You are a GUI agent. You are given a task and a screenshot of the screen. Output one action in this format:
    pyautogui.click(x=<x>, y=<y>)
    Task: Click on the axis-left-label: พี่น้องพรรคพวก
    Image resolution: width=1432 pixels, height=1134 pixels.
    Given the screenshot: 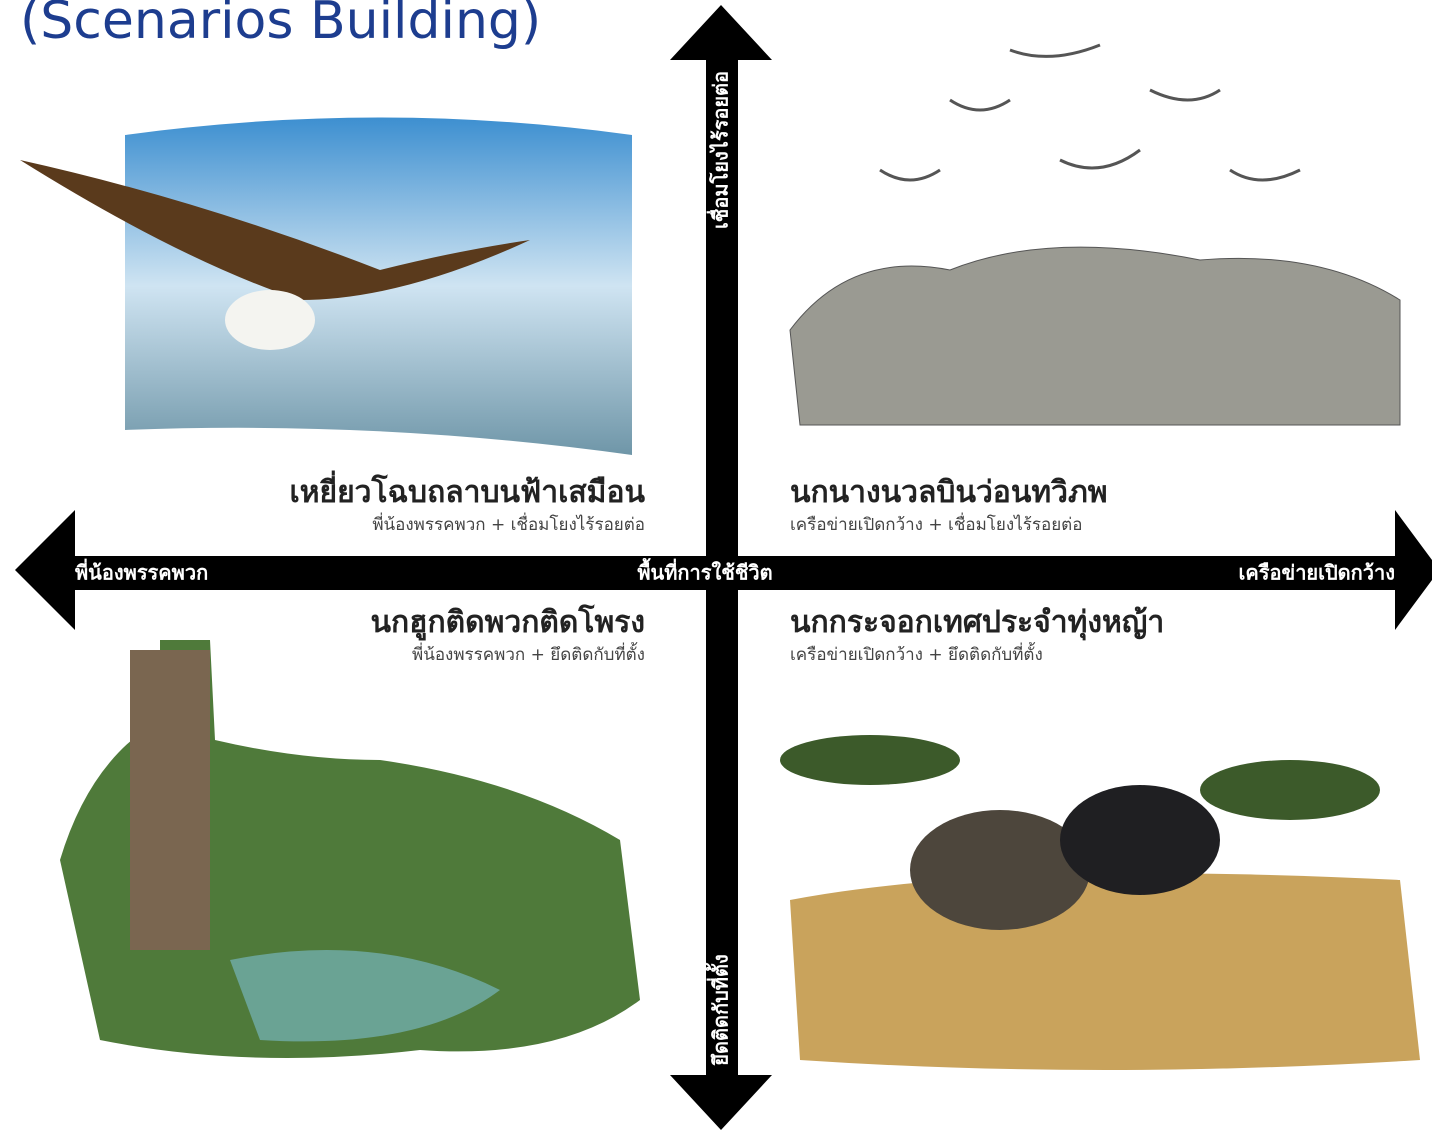 What is the action you would take?
    pyautogui.click(x=141, y=571)
    